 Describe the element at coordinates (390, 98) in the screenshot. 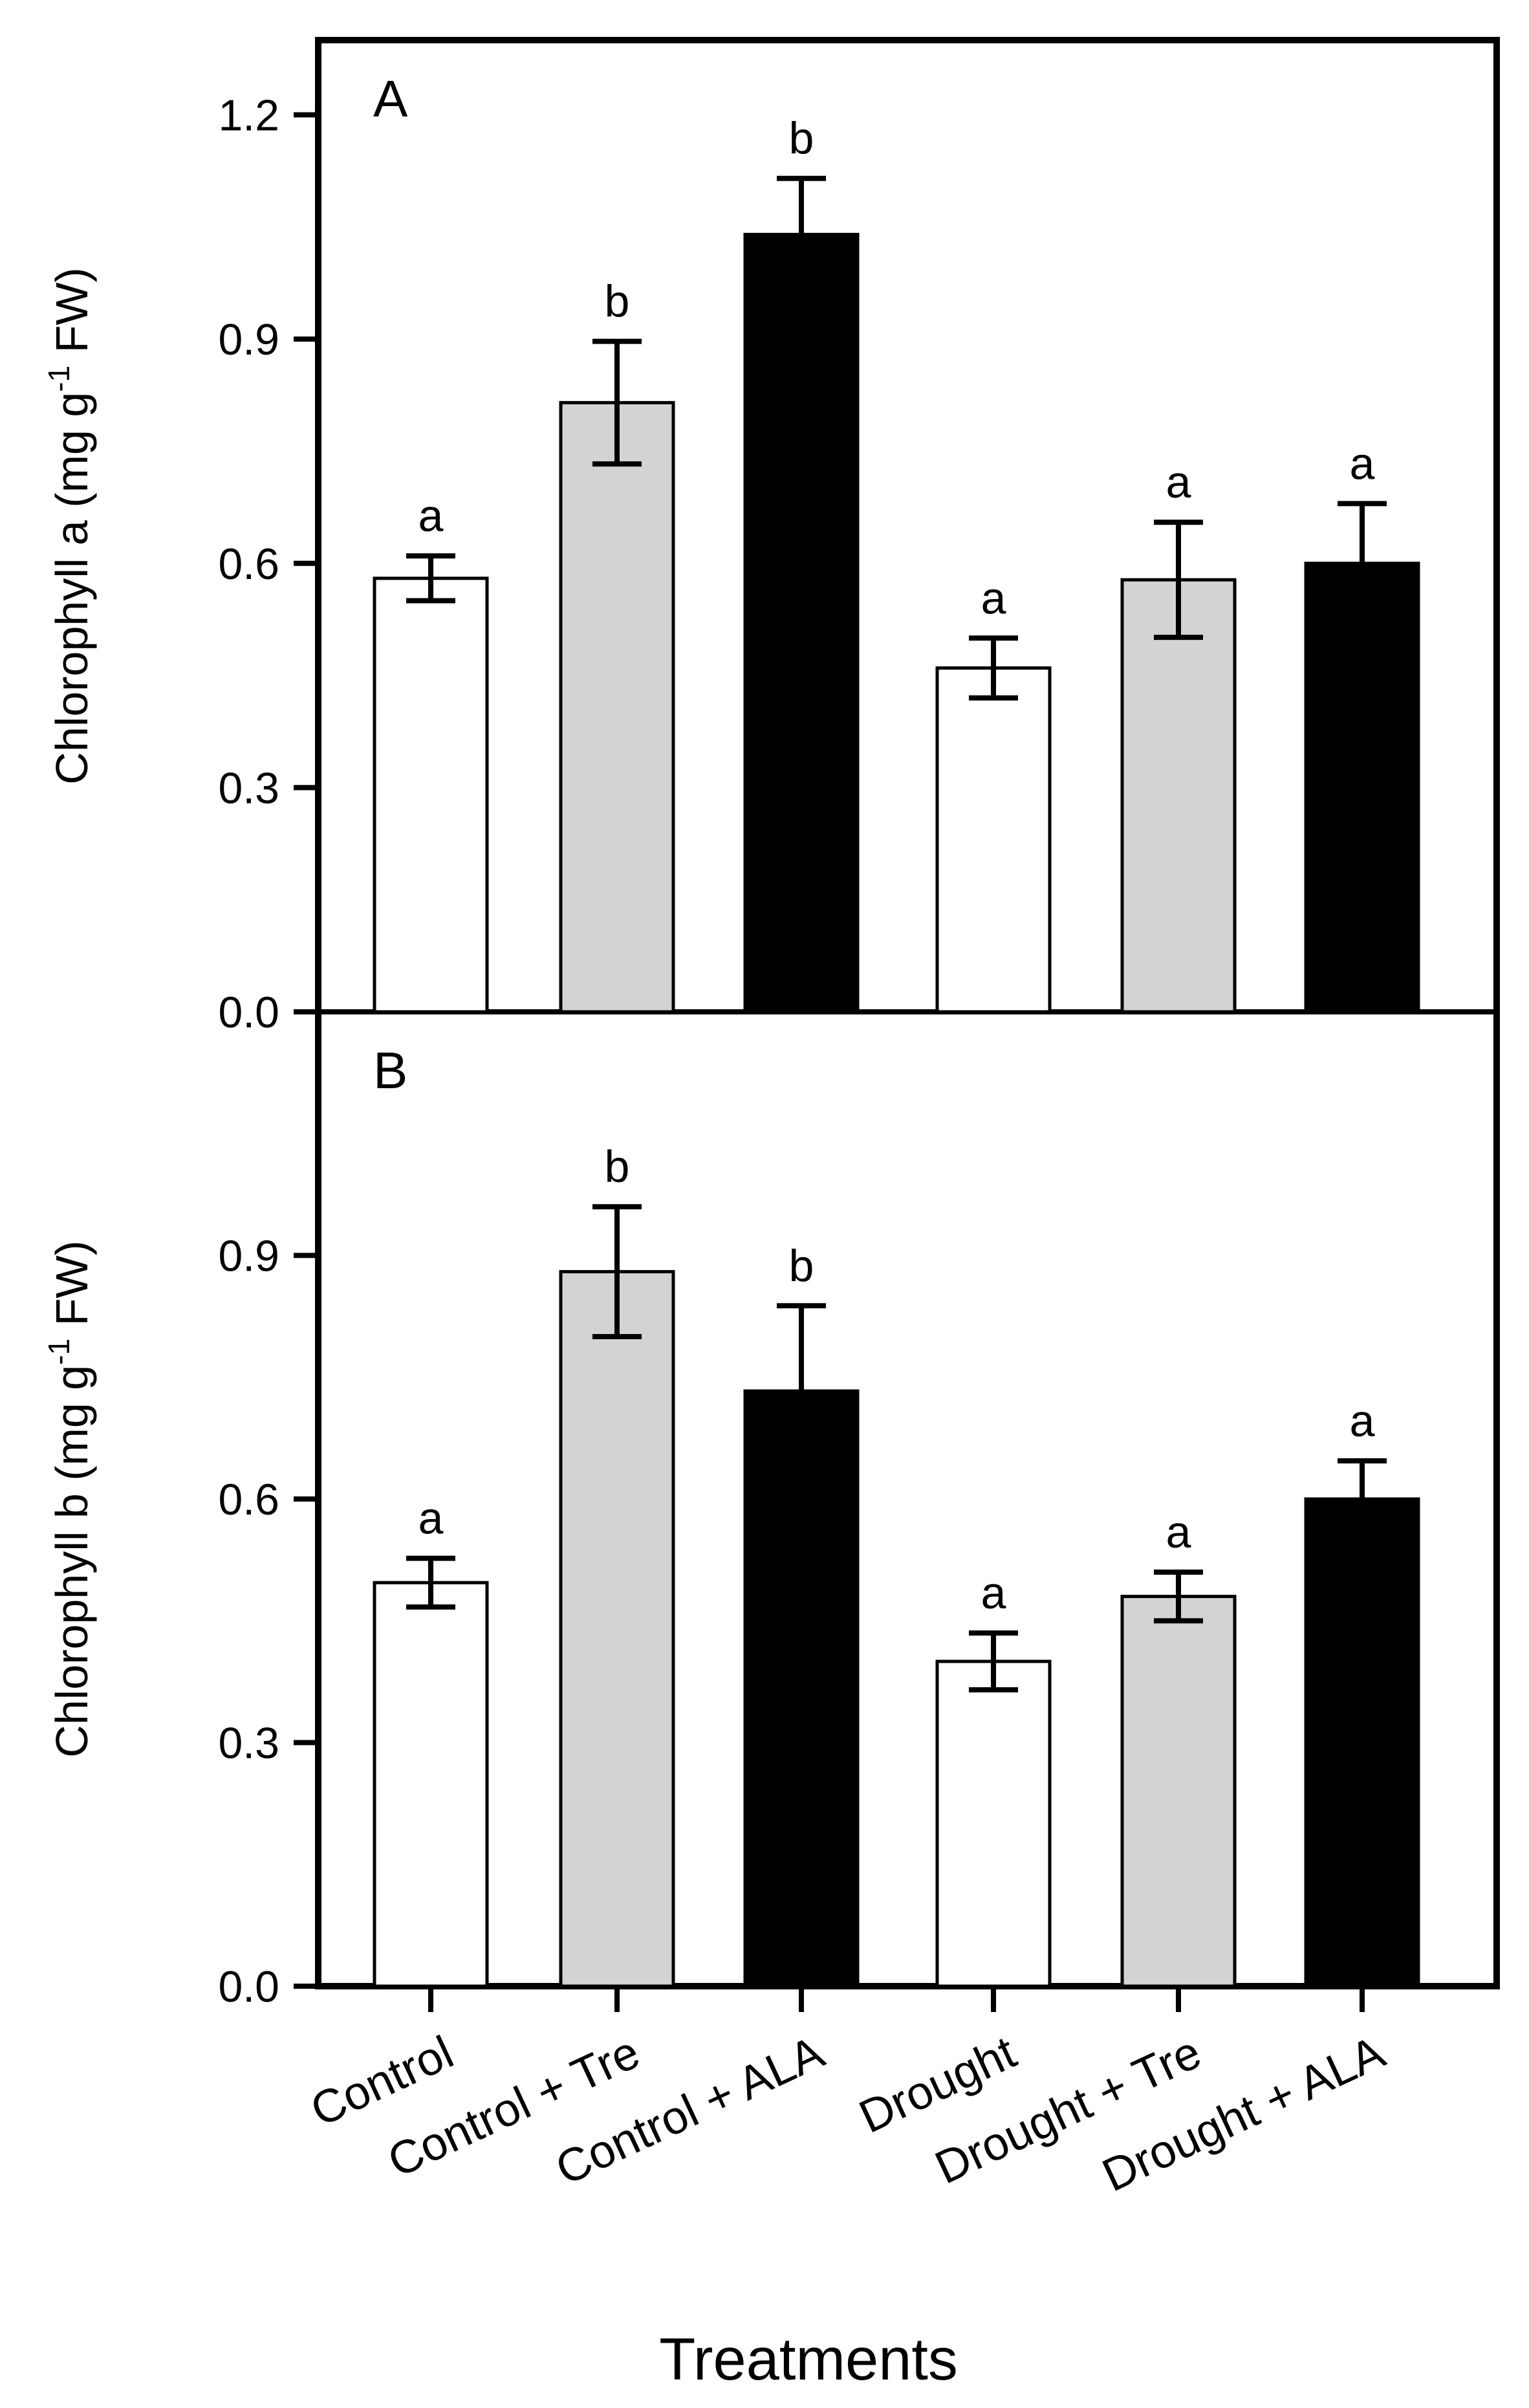

I see `panel-a-label: A` at that location.